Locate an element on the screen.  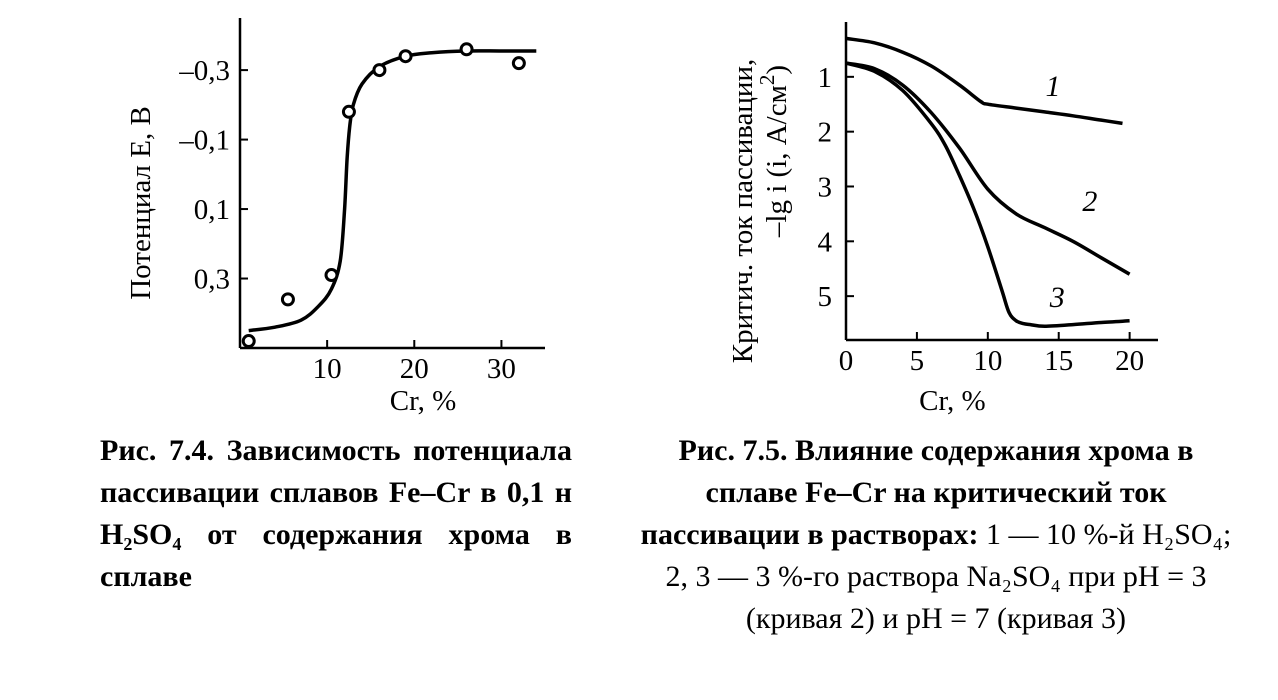
y-axis-label-line2: –lg i (i, А/см2) is located at coordinates (774, 151).